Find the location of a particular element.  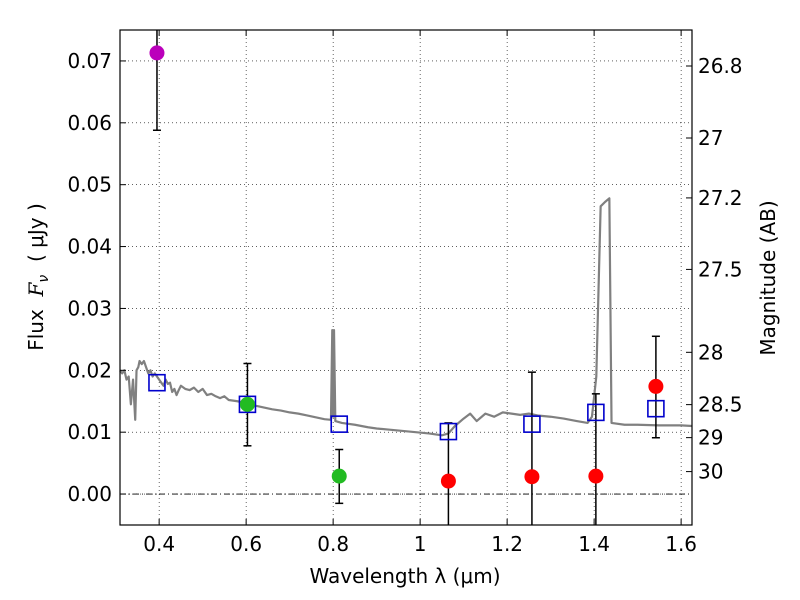

y-tick-label: 0.03 is located at coordinates (89, 308).